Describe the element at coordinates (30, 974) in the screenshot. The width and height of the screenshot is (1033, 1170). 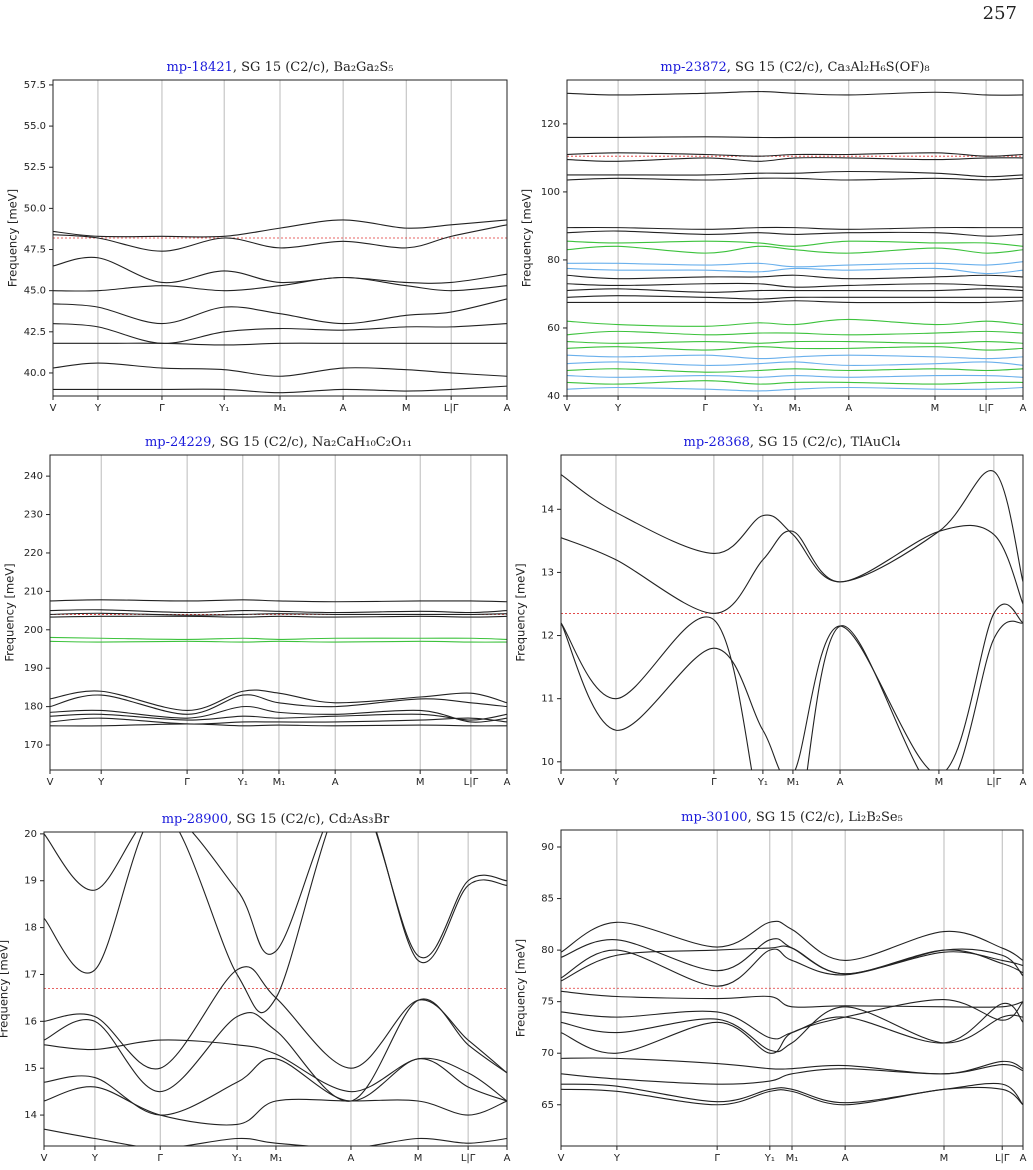
I see `y-tick-label: 17` at that location.